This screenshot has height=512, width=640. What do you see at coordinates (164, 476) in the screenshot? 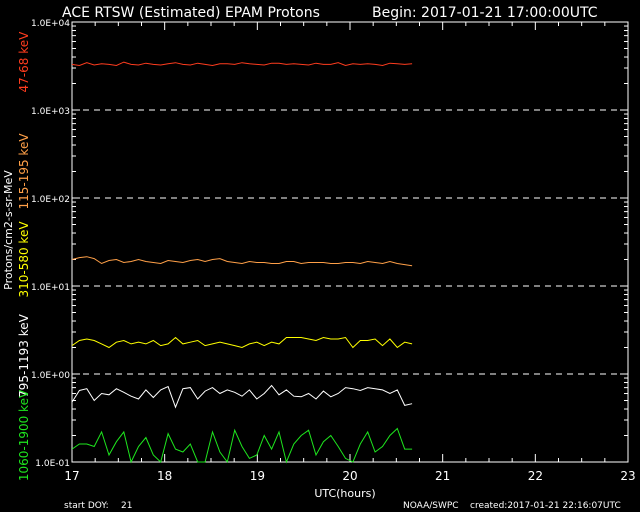
I see `x-tick-label: 18` at bounding box center [164, 476].